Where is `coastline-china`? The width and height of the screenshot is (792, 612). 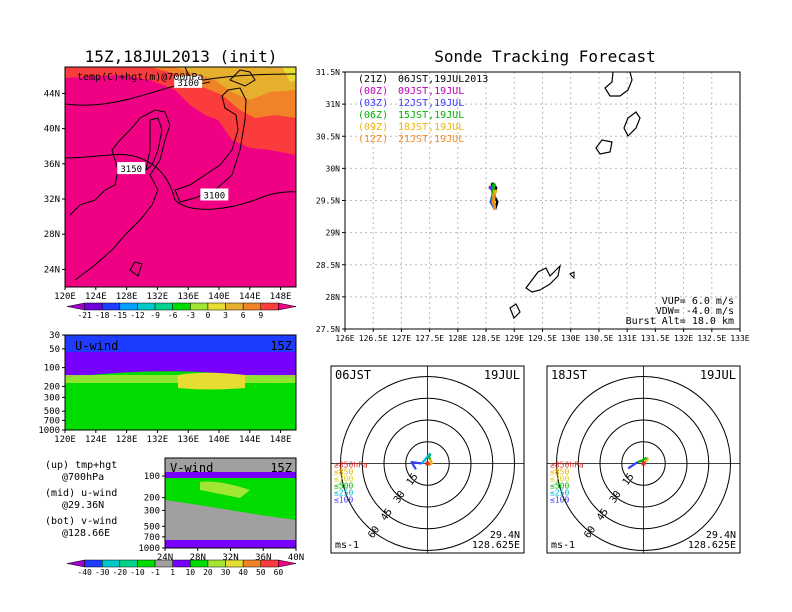
coastline-china is located at coordinates (120, 195).